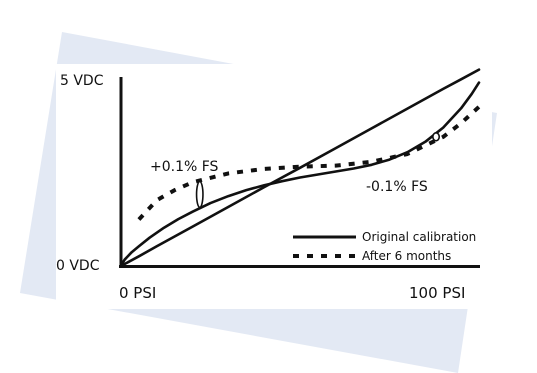 The image size is (537, 373). What do you see at coordinates (397, 187) in the screenshot?
I see `annotation-label: -0.1% FS` at bounding box center [397, 187].